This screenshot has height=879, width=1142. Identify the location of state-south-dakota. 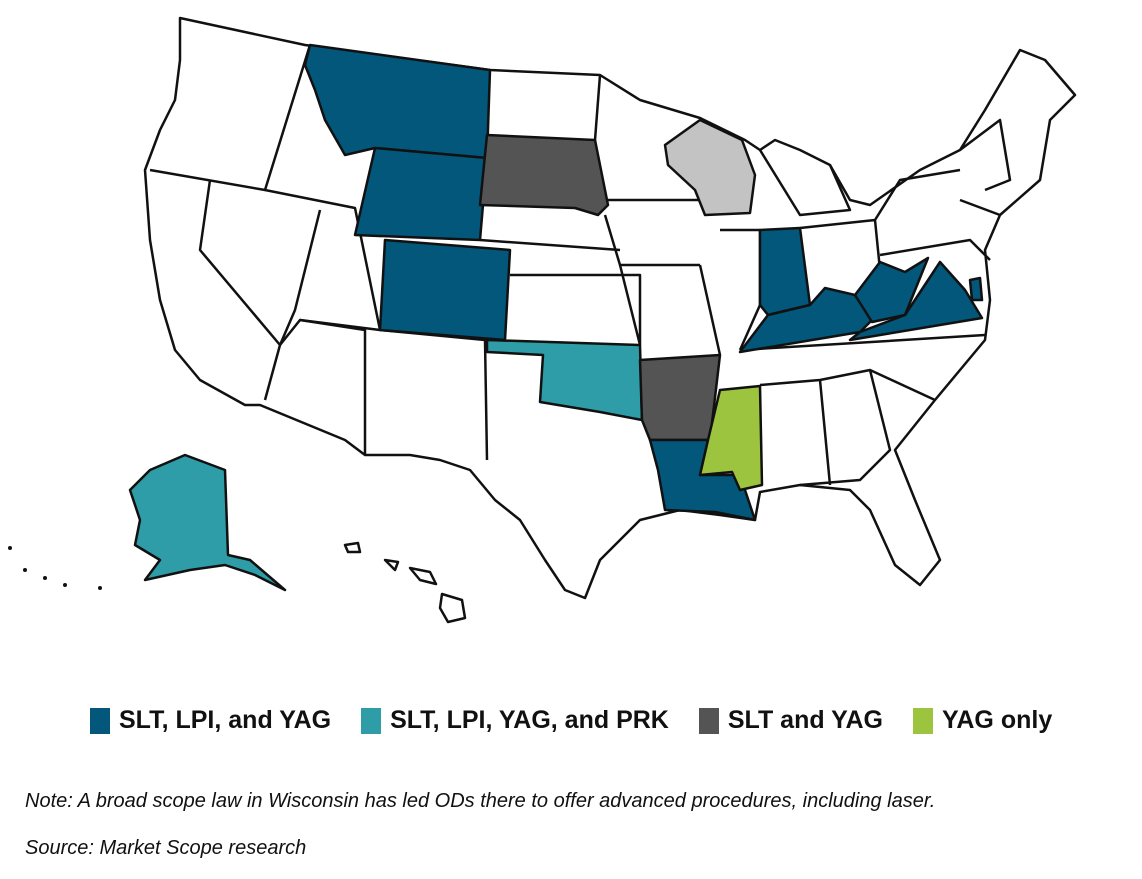
(544, 175).